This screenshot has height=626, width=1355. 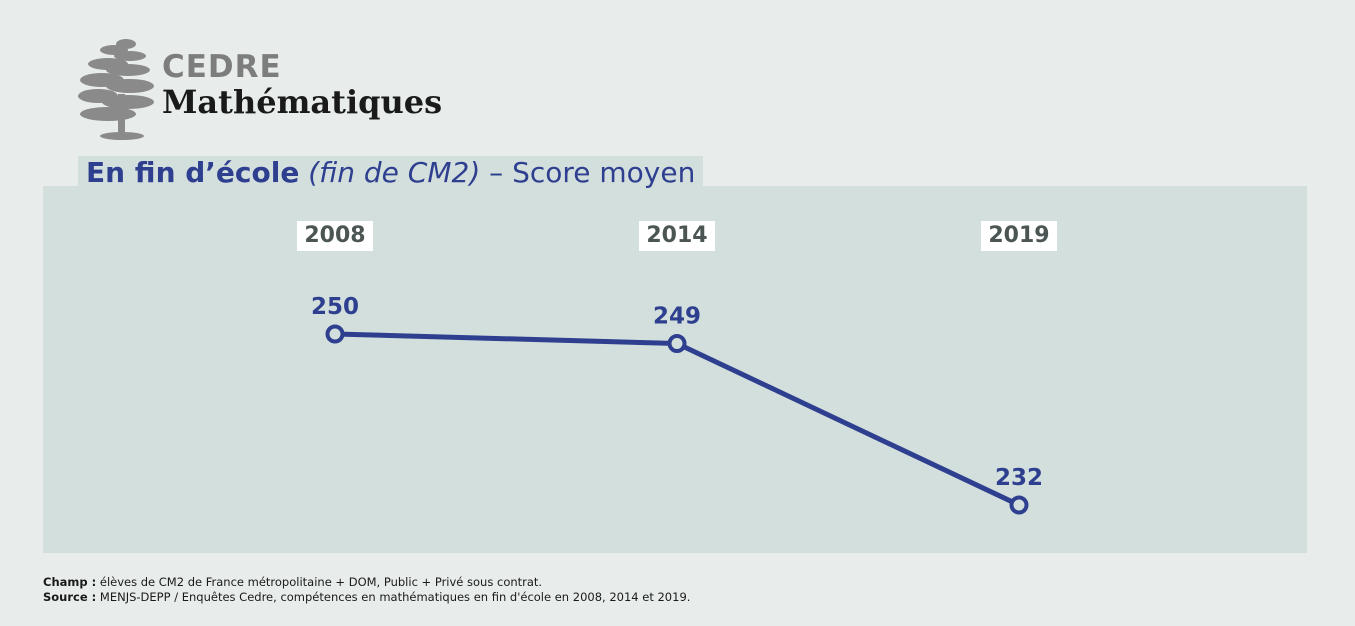 I want to click on x-tick-label: 2014, so click(x=677, y=236).